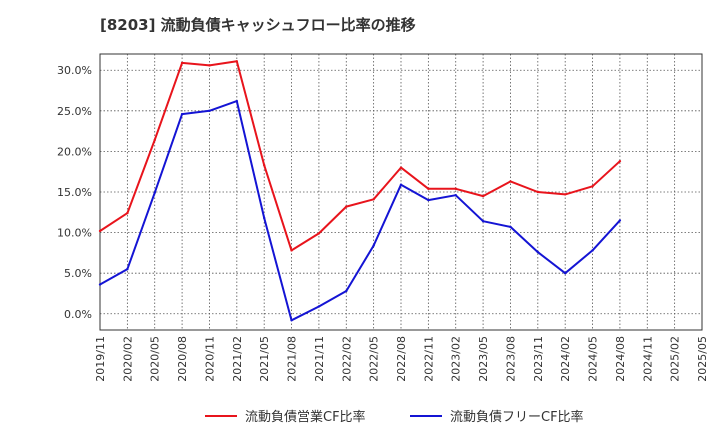 The height and width of the screenshot is (440, 720). I want to click on x-tick-label: 2024/02, so click(565, 359).